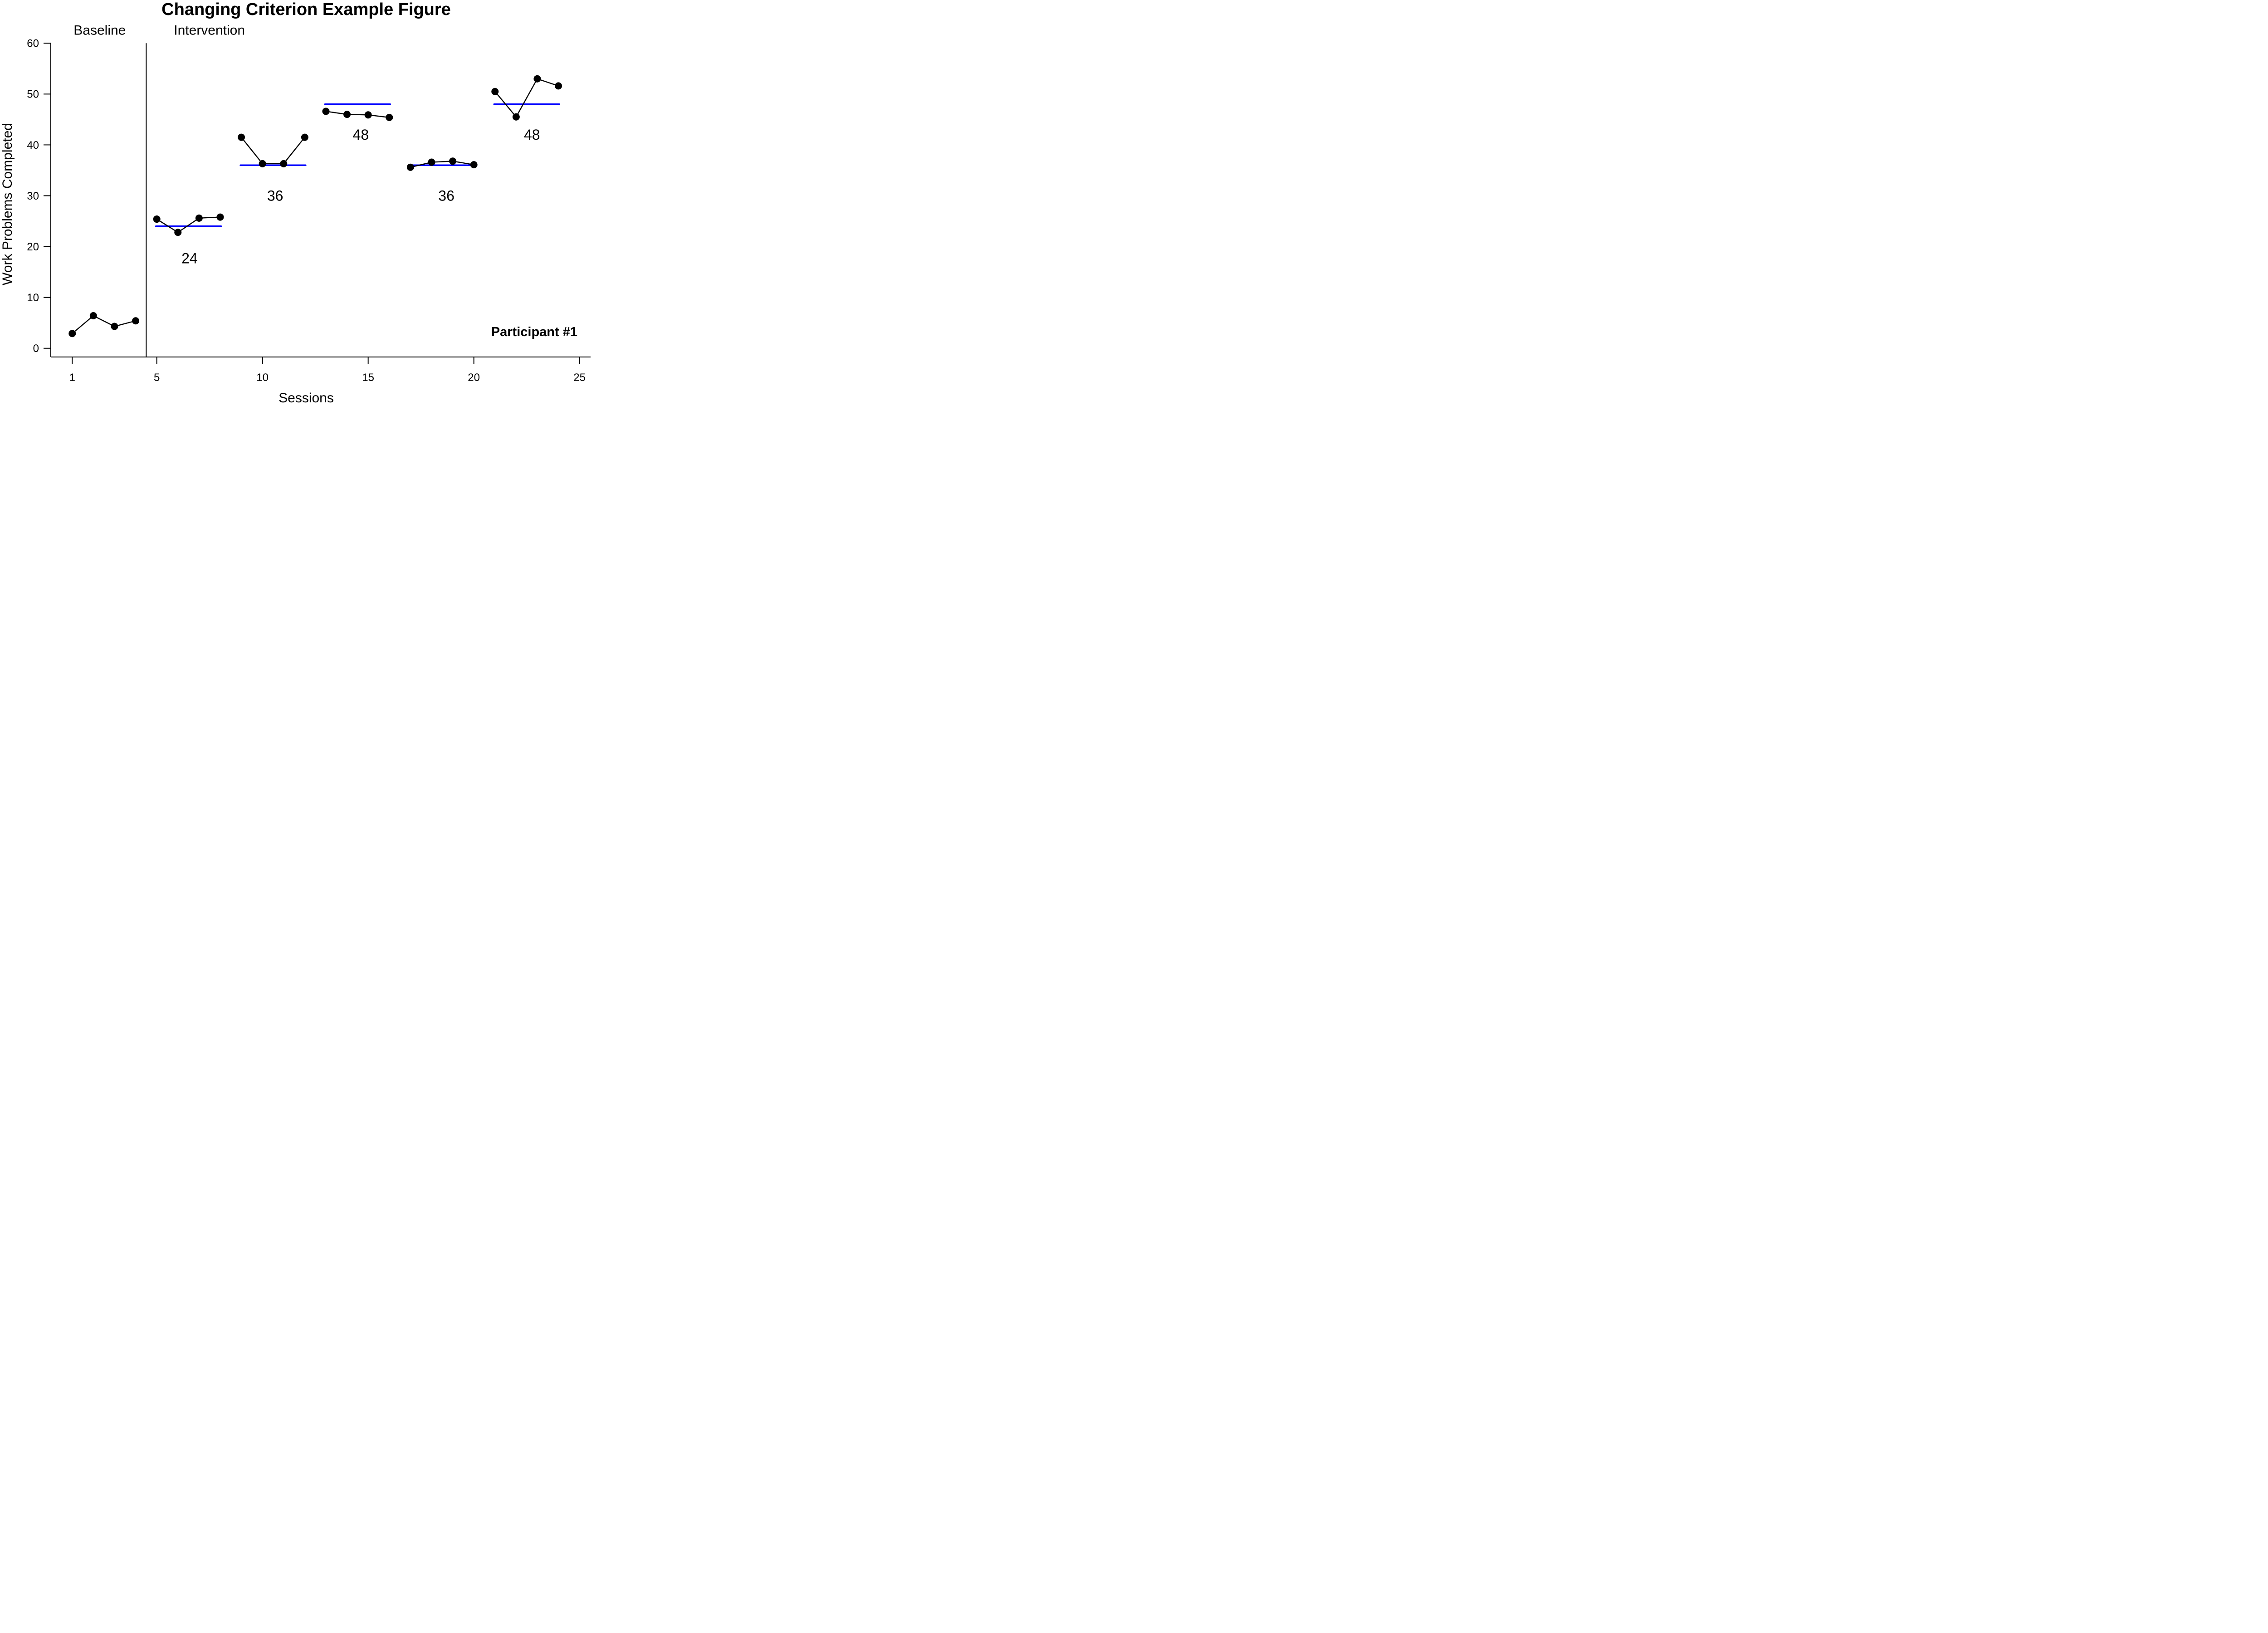 The height and width of the screenshot is (1633, 2268). Describe the element at coordinates (358, 185) in the screenshot. I see `criterion-layer: 24 36 48 36 48` at that location.